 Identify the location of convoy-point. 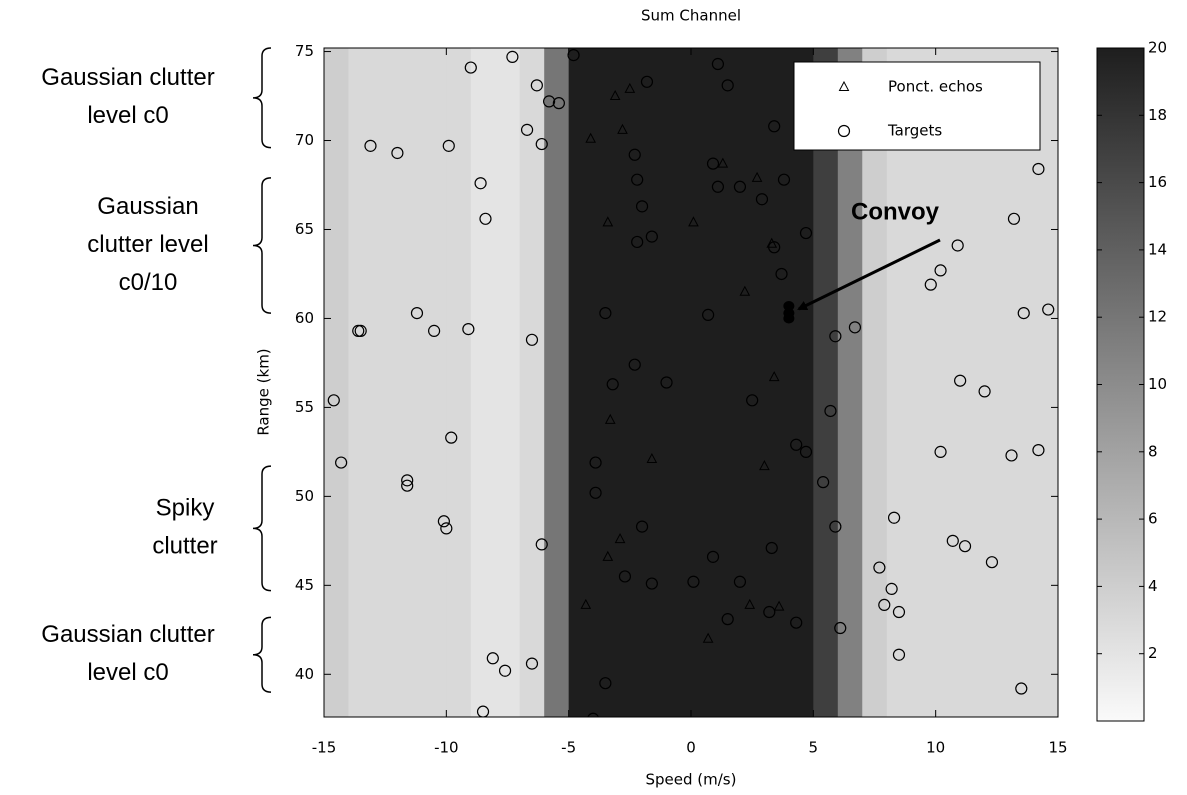
(789, 318).